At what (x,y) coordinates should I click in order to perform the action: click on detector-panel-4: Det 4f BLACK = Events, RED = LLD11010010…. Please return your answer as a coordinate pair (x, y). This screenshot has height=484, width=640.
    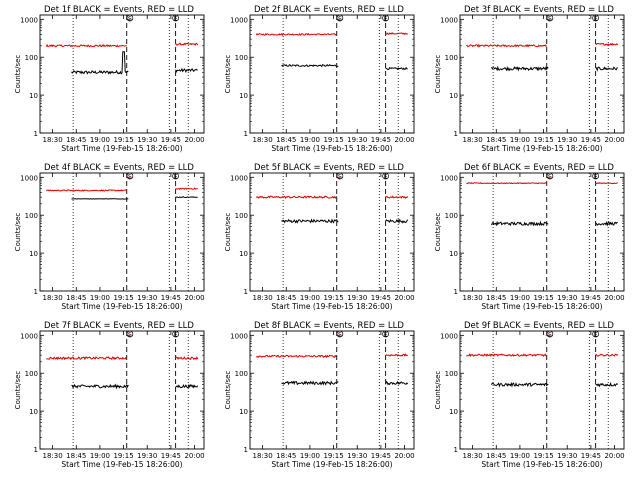
    Looking at the image, I should click on (109, 237).